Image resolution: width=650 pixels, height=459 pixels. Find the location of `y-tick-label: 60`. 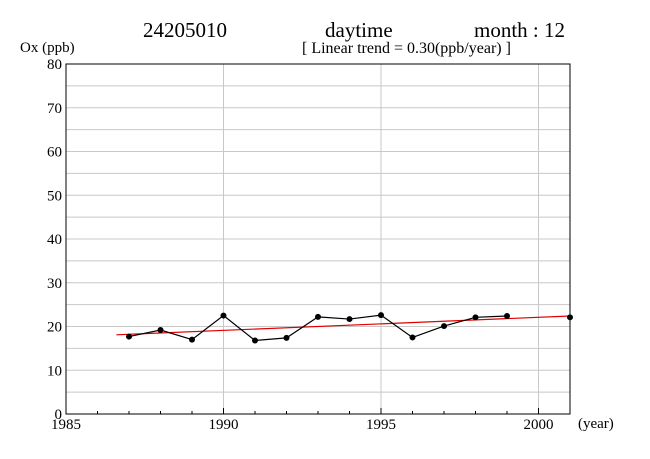

y-tick-label: 60 is located at coordinates (54, 153).